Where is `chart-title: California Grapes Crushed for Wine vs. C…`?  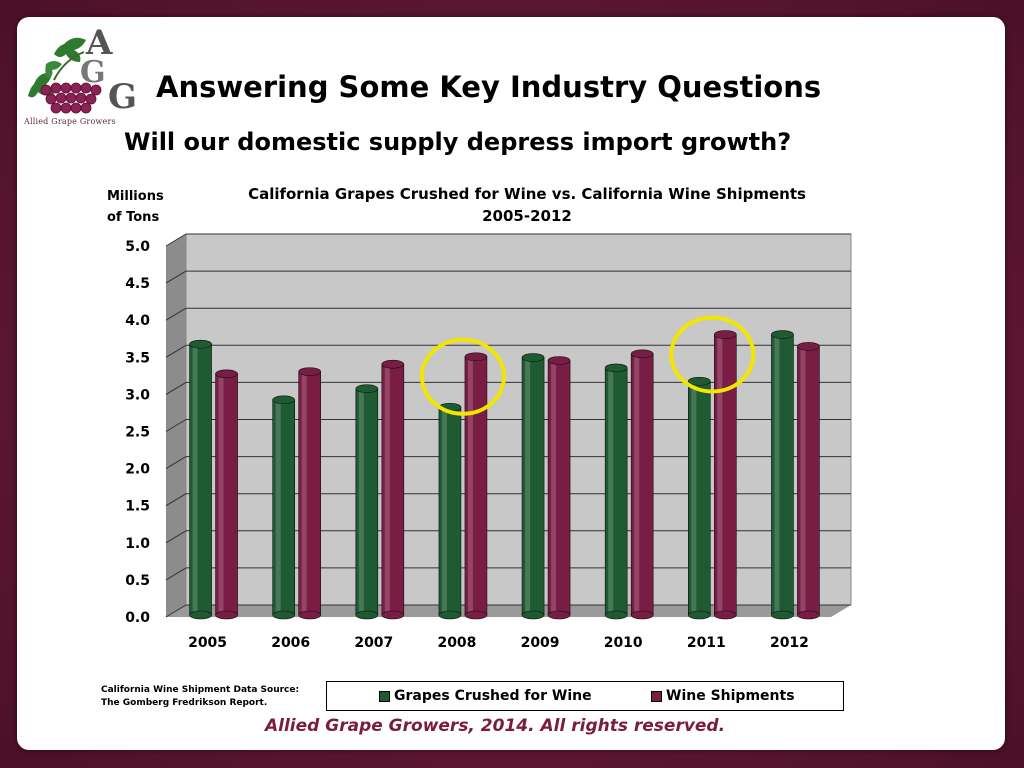
chart-title: California Grapes Crushed for Wine vs. C… is located at coordinates (527, 194).